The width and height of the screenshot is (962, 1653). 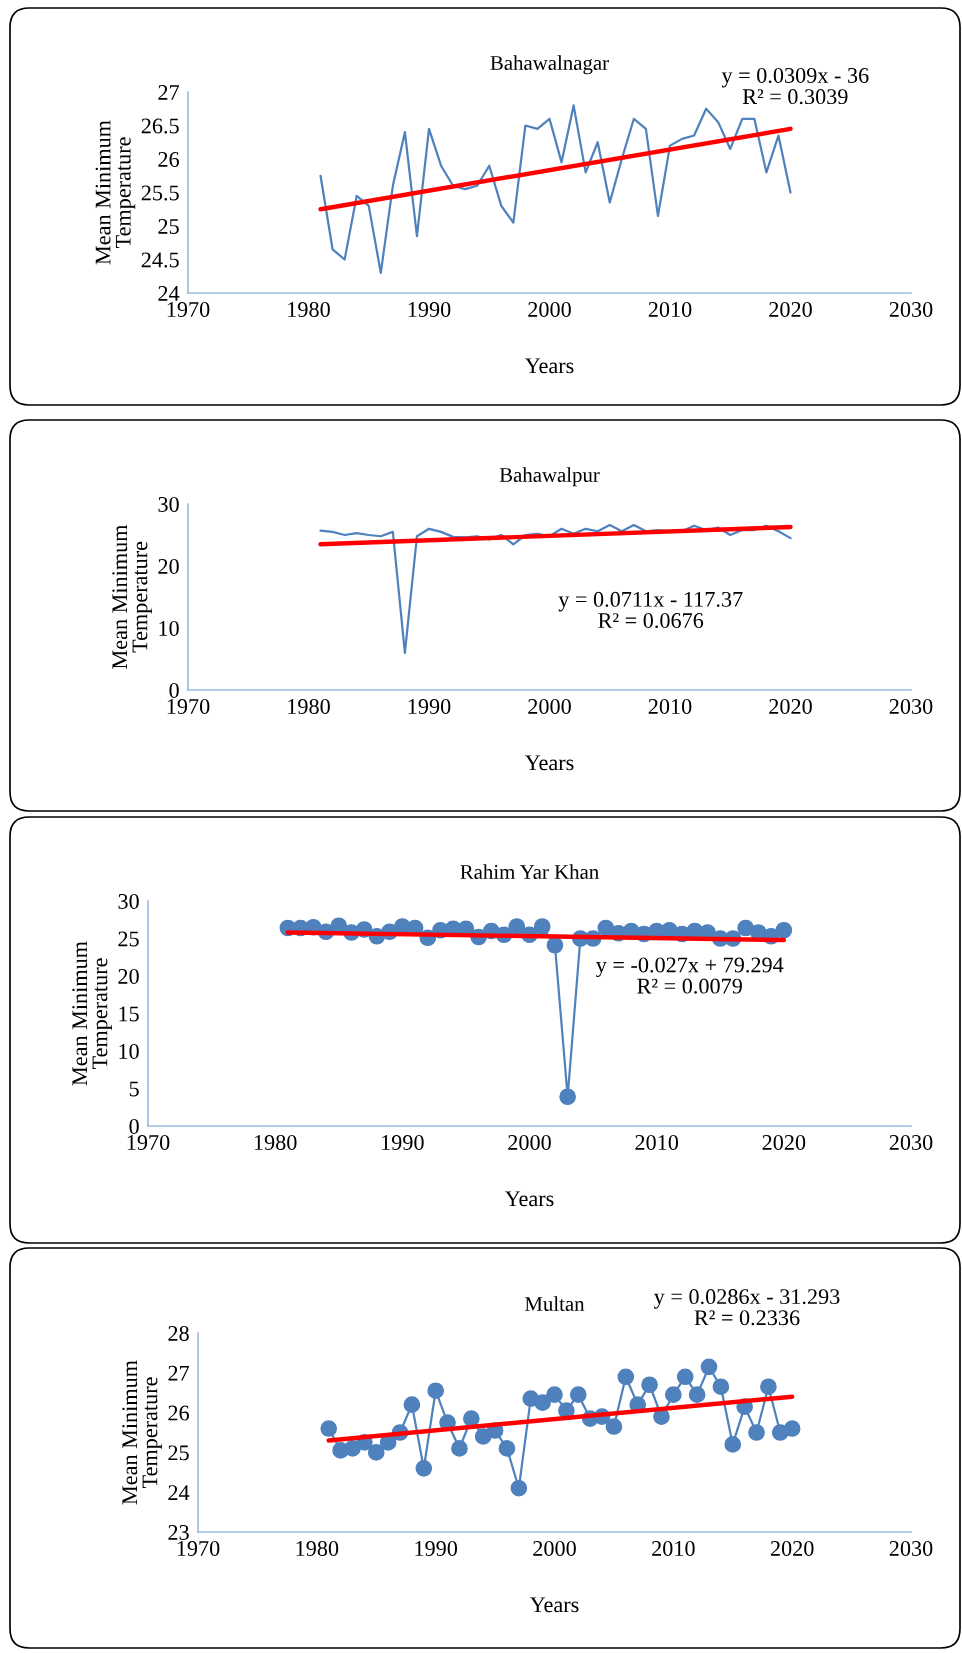 What do you see at coordinates (795, 77) in the screenshot?
I see `text: y = 0.0309x - 36` at bounding box center [795, 77].